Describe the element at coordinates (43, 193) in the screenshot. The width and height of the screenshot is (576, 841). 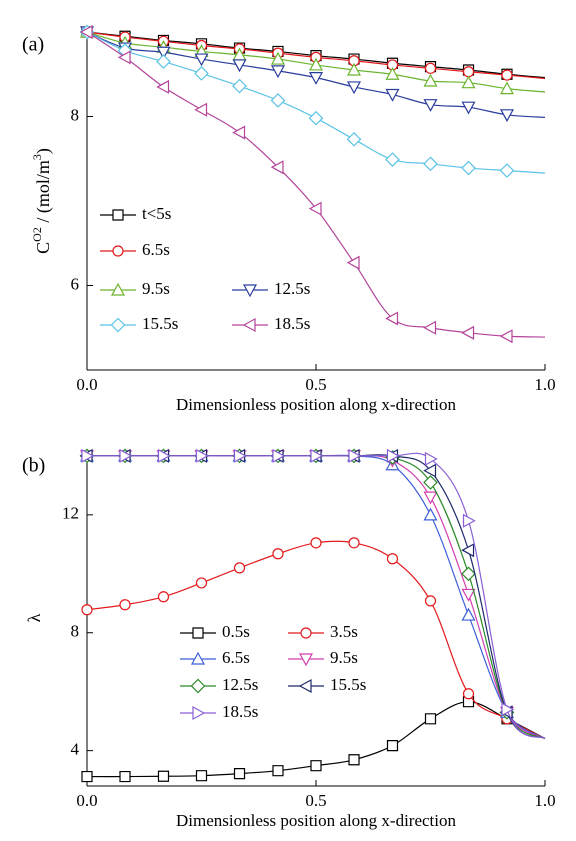
I see `y-axis-title-part: / (mol/m` at that location.